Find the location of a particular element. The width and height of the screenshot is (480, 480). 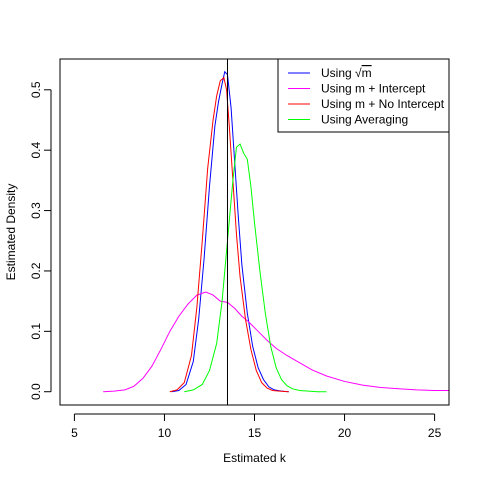

x-tick-label: 20 is located at coordinates (345, 433).